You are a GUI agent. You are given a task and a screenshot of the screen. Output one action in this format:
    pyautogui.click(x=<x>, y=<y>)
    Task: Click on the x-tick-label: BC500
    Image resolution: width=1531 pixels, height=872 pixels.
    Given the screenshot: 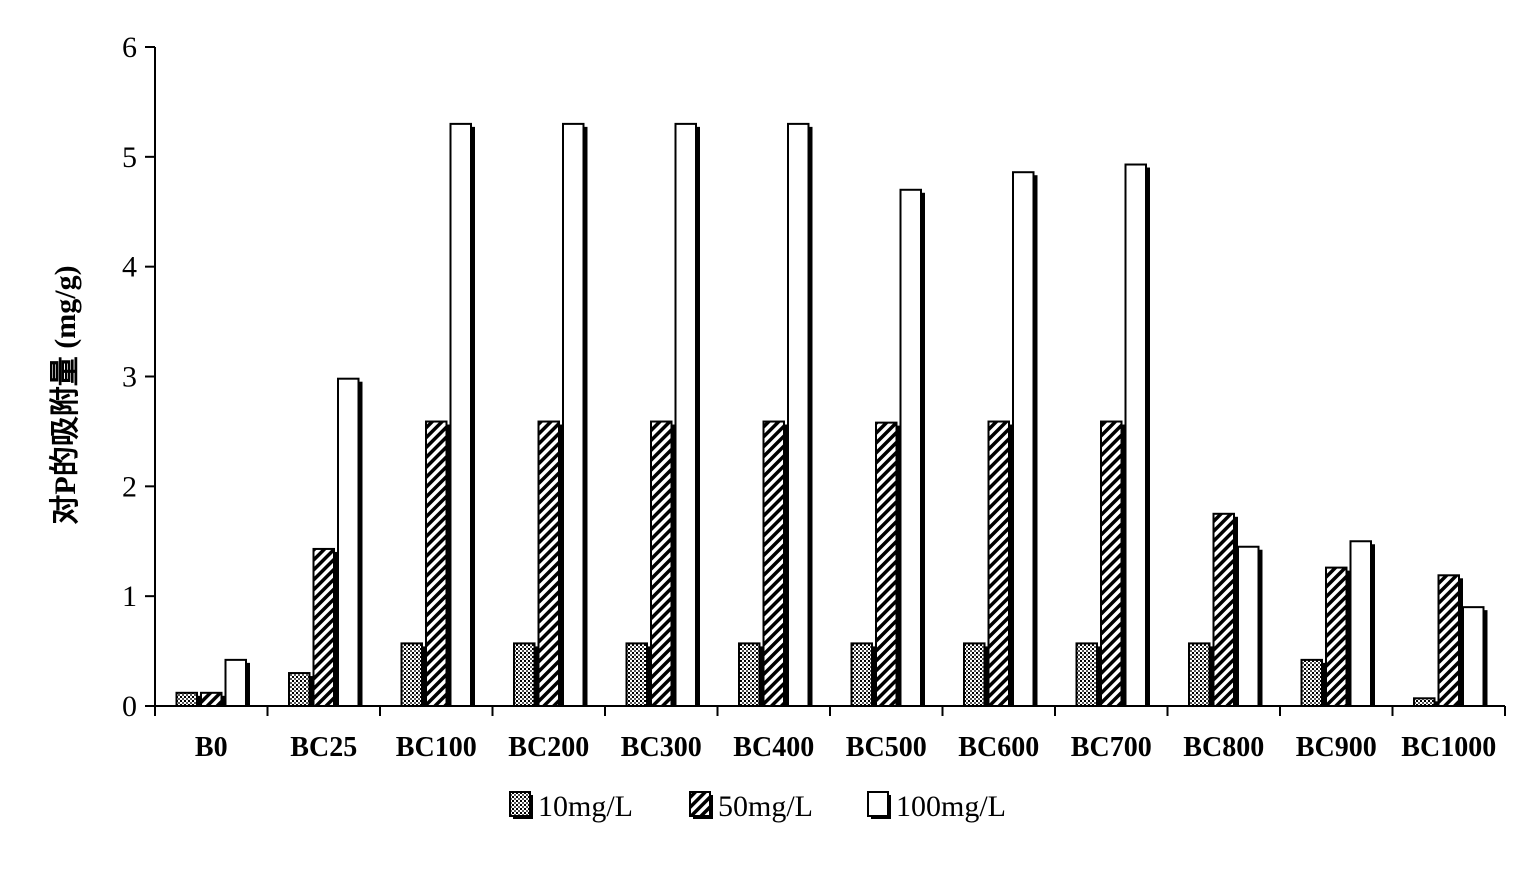 What is the action you would take?
    pyautogui.click(x=886, y=747)
    